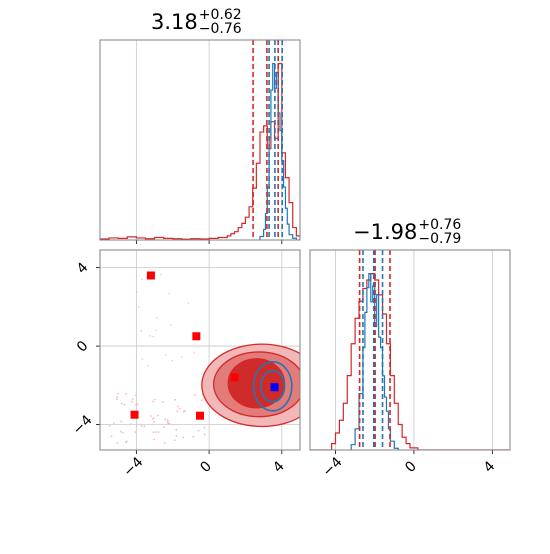 This screenshot has width=550, height=554. I want to click on bl-blue-marker, so click(274, 387).